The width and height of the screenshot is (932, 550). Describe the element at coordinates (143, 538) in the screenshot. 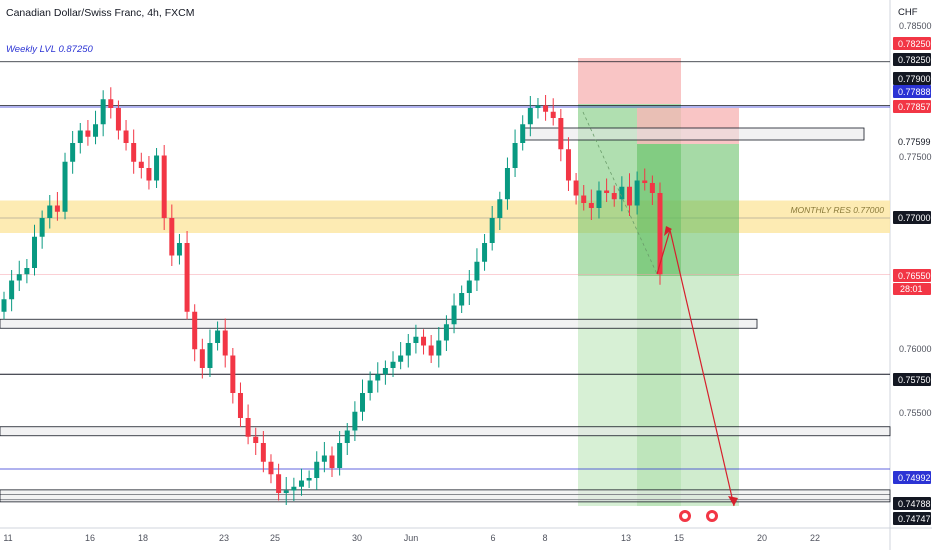

I see `time-tick-label: 18` at that location.